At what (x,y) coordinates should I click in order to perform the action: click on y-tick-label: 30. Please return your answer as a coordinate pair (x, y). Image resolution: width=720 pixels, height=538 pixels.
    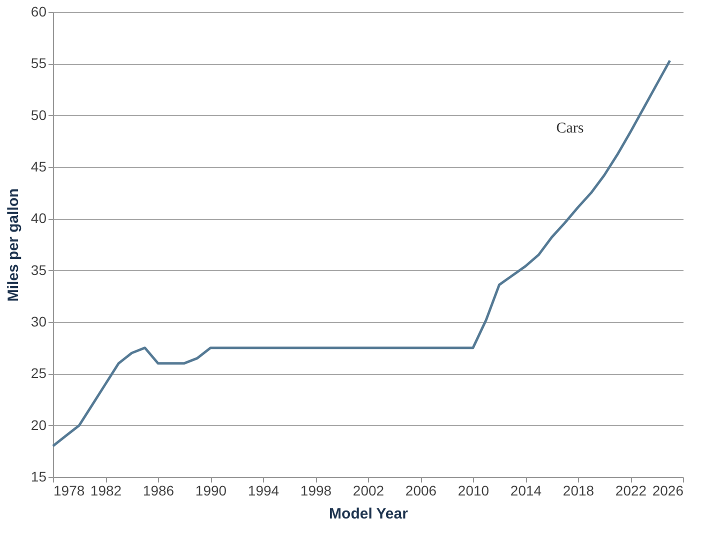
    Looking at the image, I should click on (38, 322).